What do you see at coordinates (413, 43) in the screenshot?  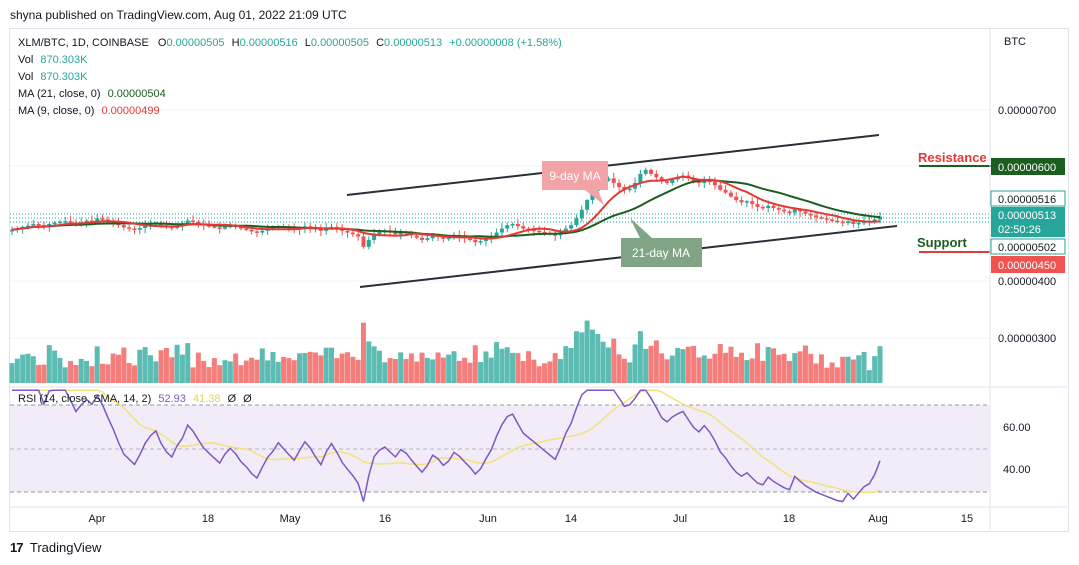 I see `close-value: 0.00000513` at bounding box center [413, 43].